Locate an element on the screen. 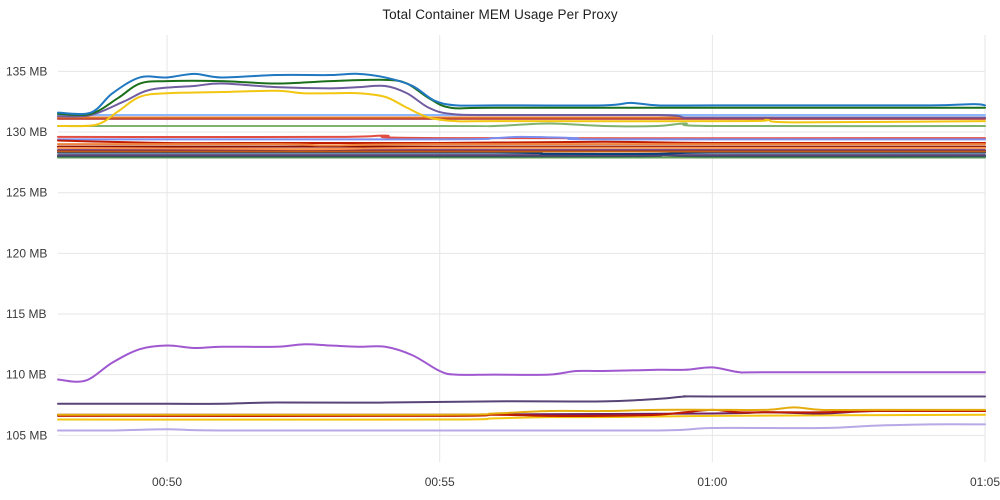  x-tick-label: 01:00 is located at coordinates (712, 482).